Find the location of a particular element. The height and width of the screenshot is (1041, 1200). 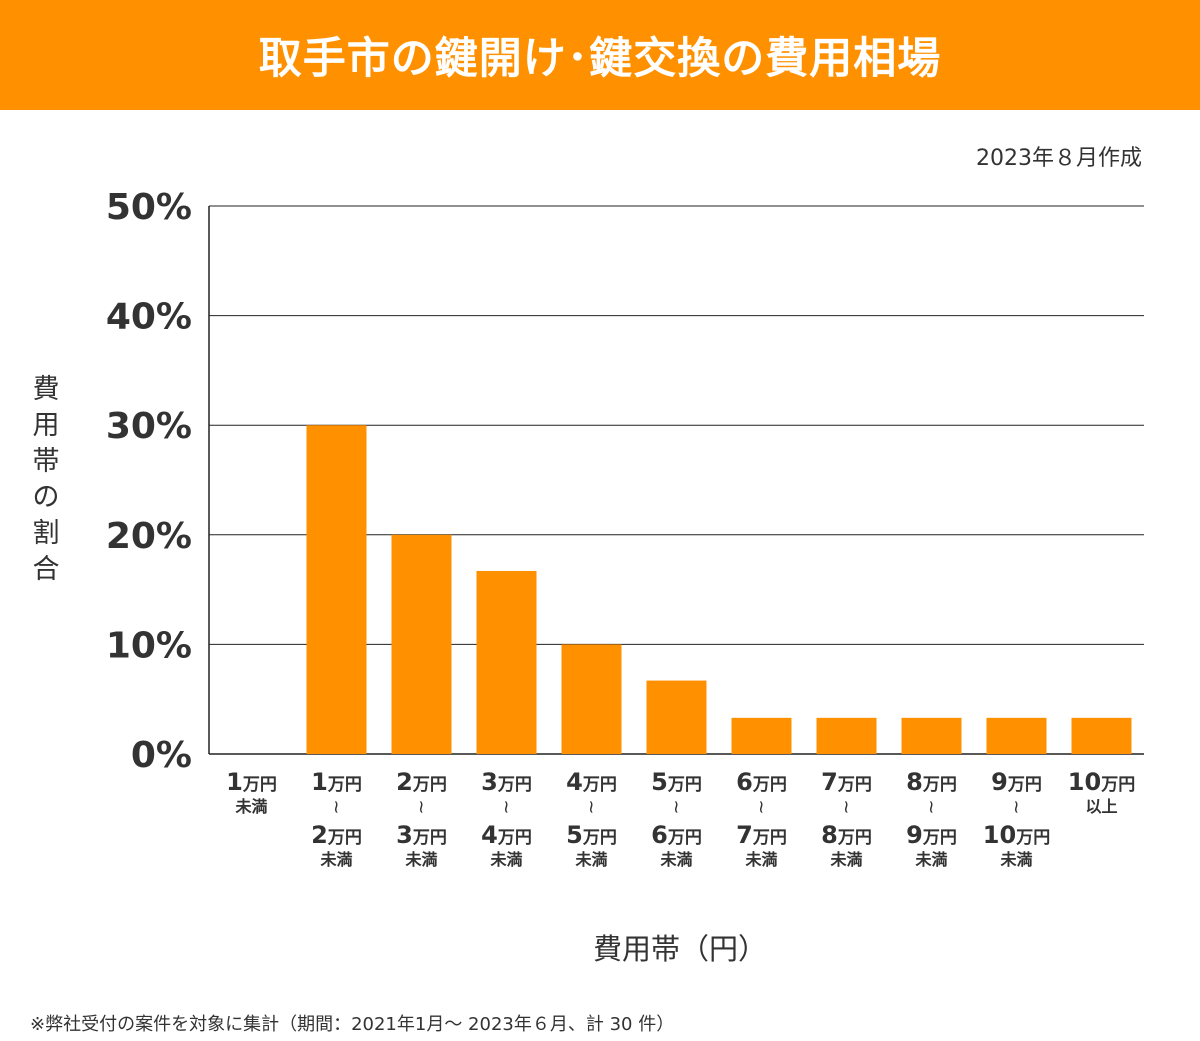

y-tick-label: 30% is located at coordinates (149, 426).